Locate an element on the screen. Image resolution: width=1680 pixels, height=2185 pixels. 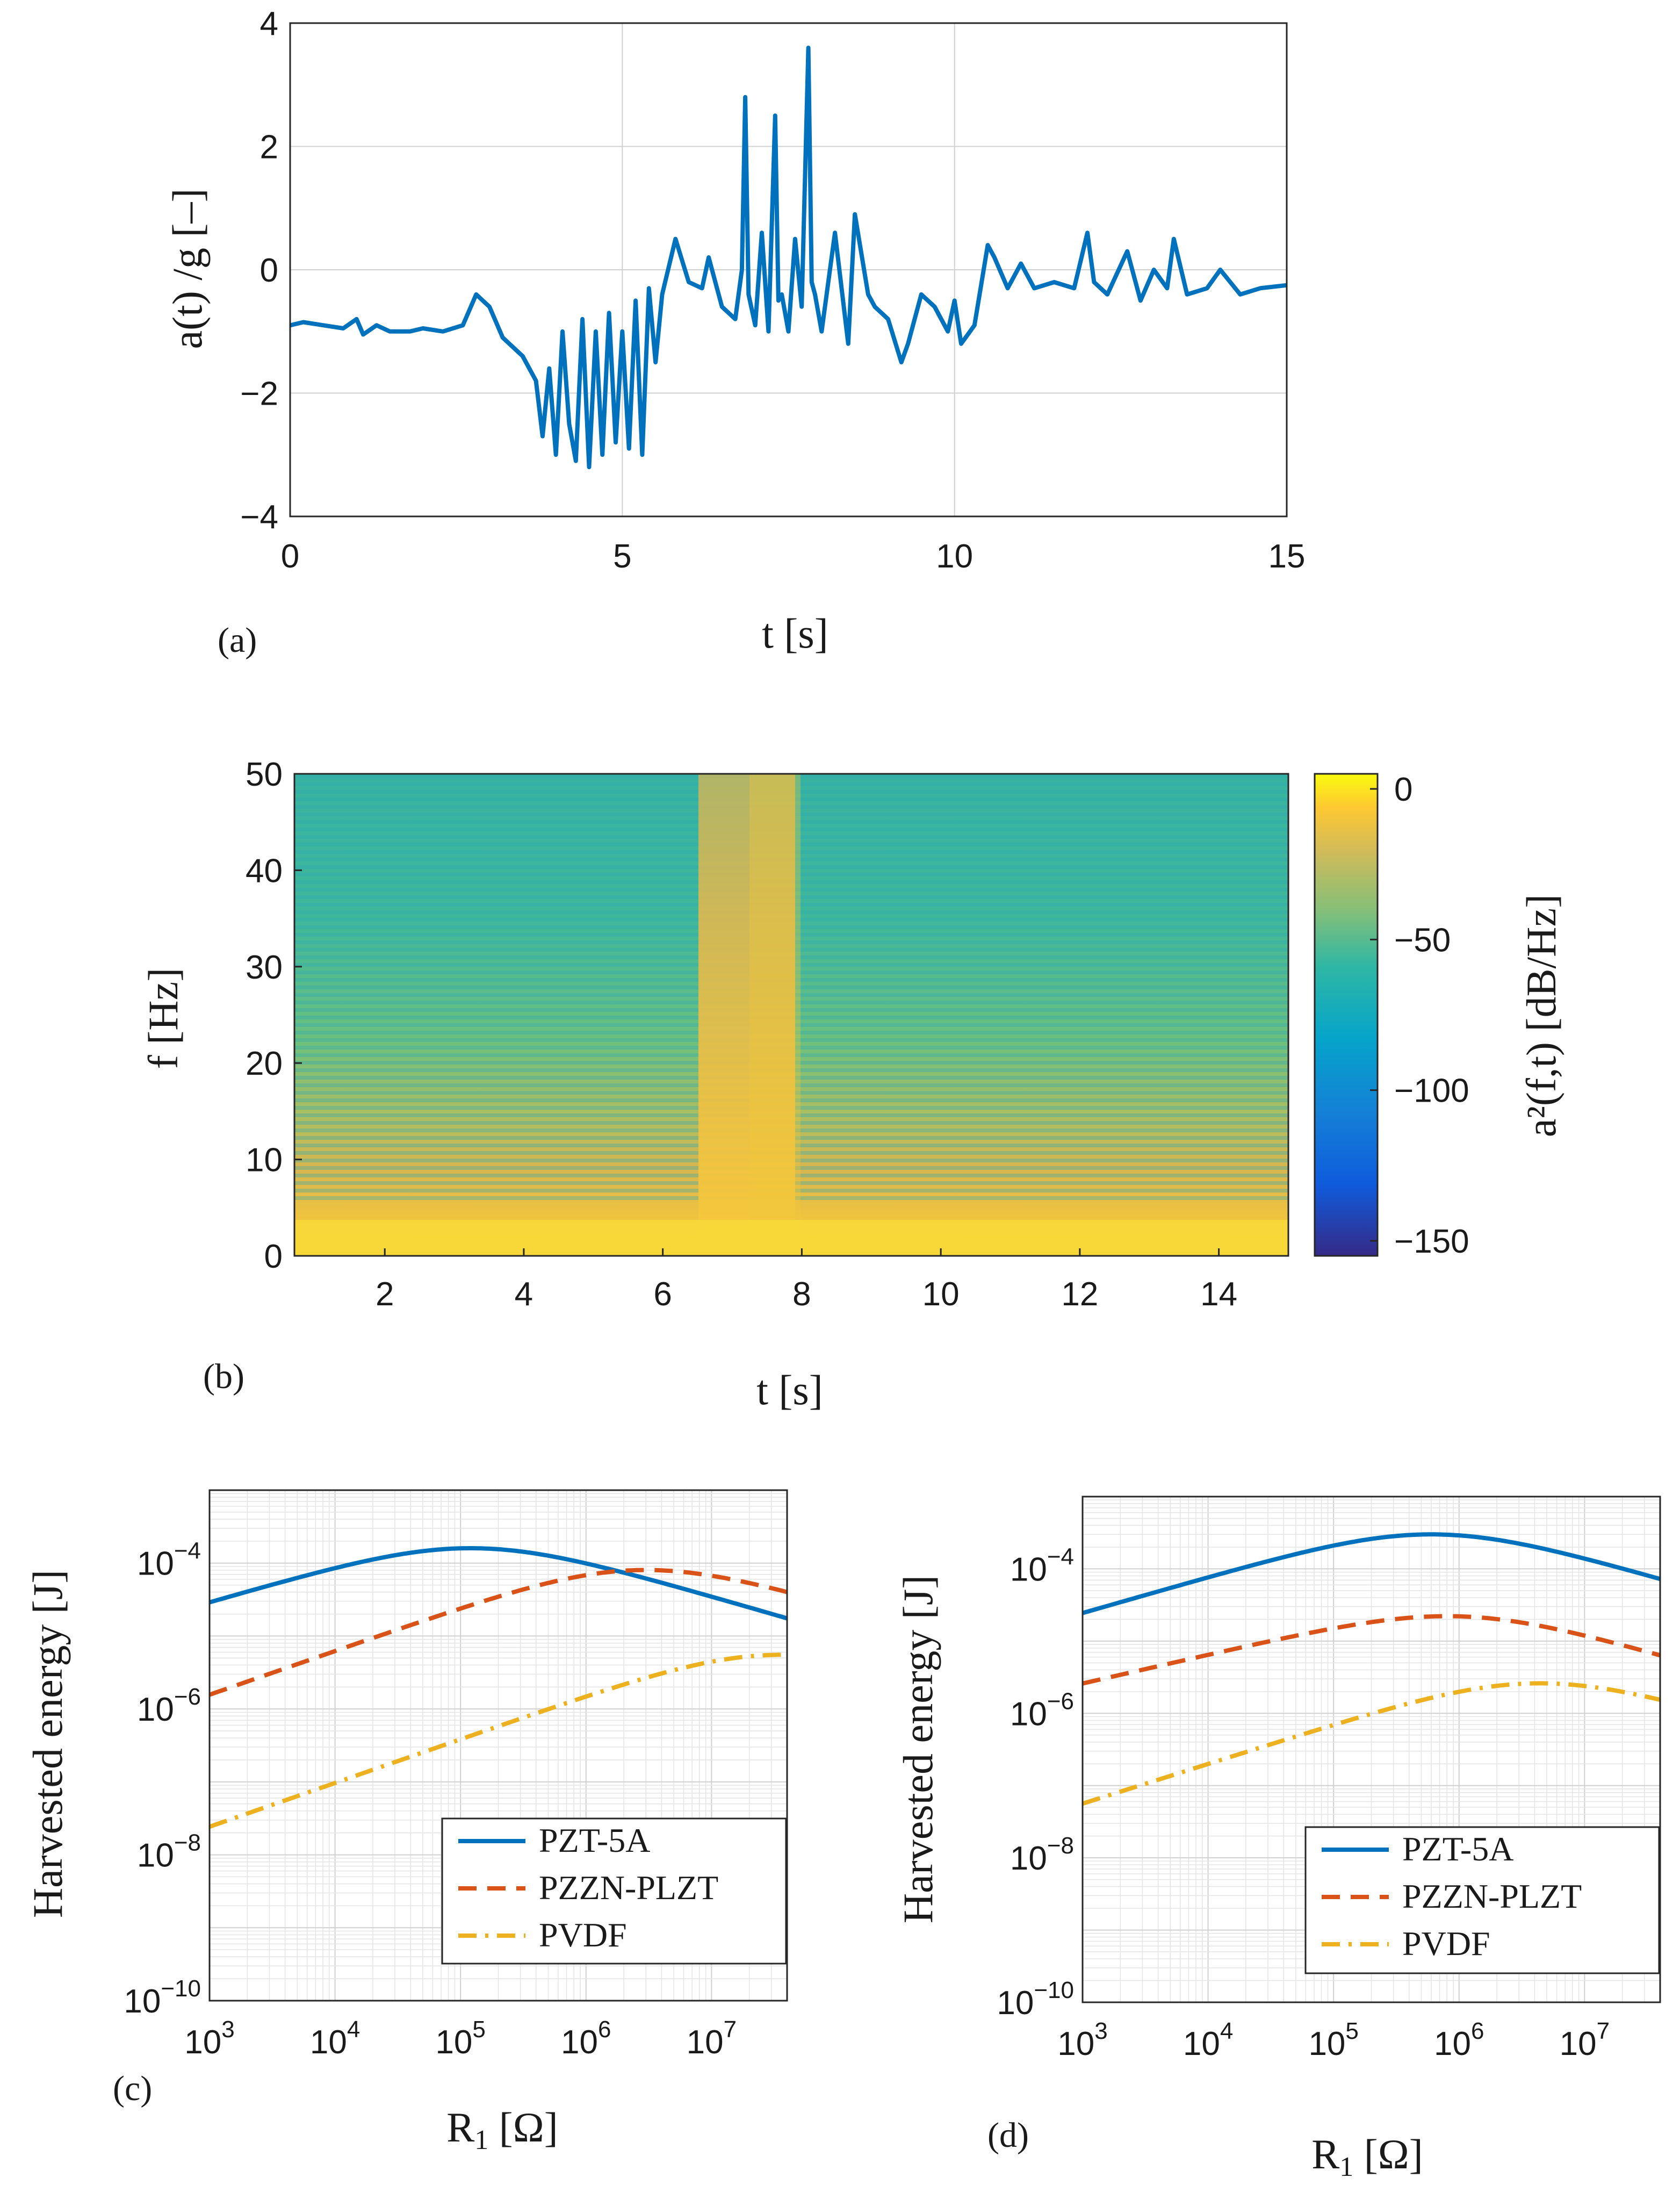
panel-a-xlabel: t [s] is located at coordinates (795, 633).